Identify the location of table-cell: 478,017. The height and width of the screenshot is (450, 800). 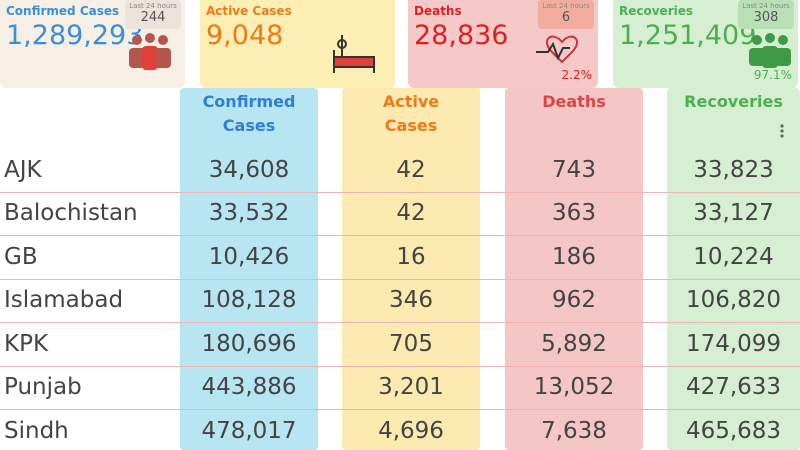
(249, 430).